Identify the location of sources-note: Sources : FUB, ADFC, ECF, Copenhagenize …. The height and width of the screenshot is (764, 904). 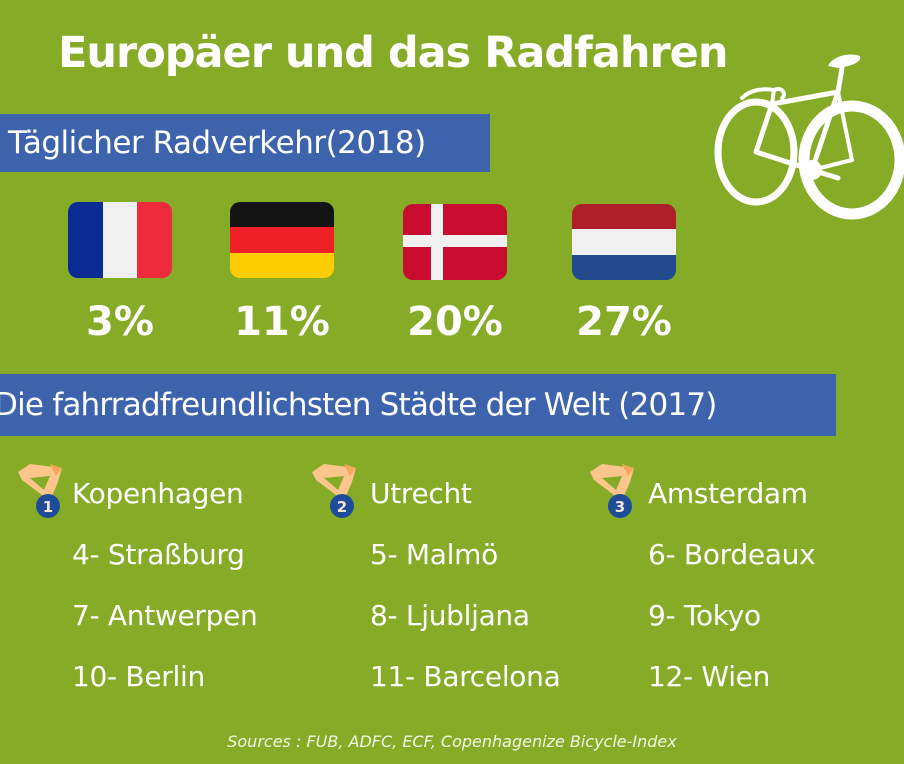
(452, 741).